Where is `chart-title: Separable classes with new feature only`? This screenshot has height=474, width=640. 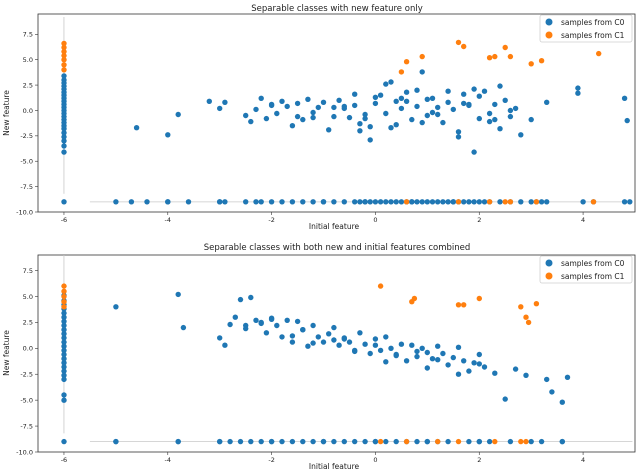 chart-title: Separable classes with new feature only is located at coordinates (336, 9).